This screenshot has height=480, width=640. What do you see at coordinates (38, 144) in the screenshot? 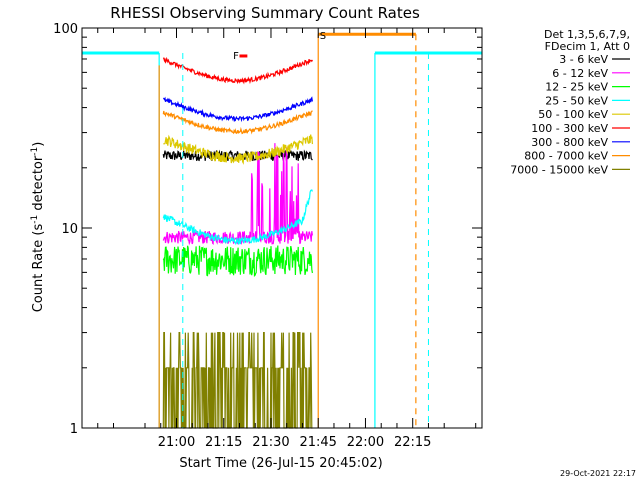
I see `y-axis-label-end: )` at bounding box center [38, 144].